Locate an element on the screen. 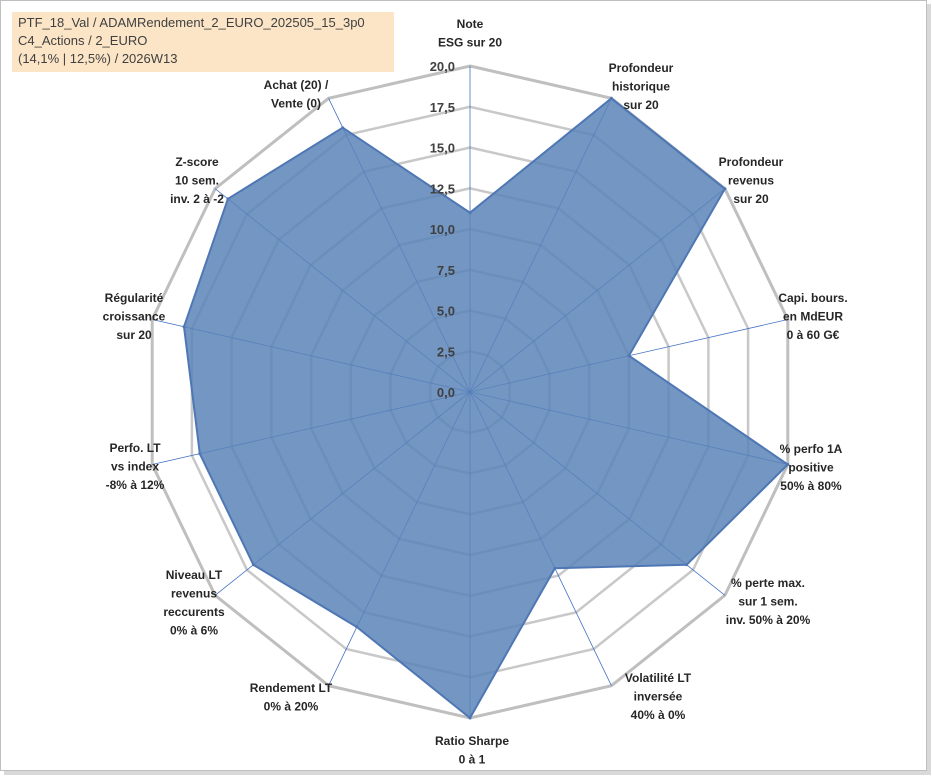  axis-label: Rendement LT 0% à 20% is located at coordinates (291, 697).